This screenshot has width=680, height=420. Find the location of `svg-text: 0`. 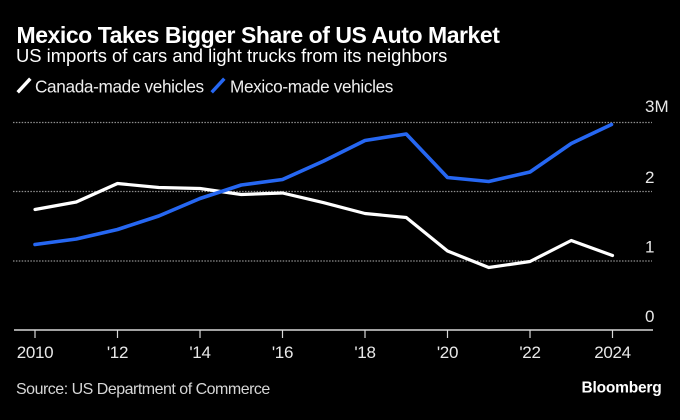

svg-text: 0 is located at coordinates (649, 316).